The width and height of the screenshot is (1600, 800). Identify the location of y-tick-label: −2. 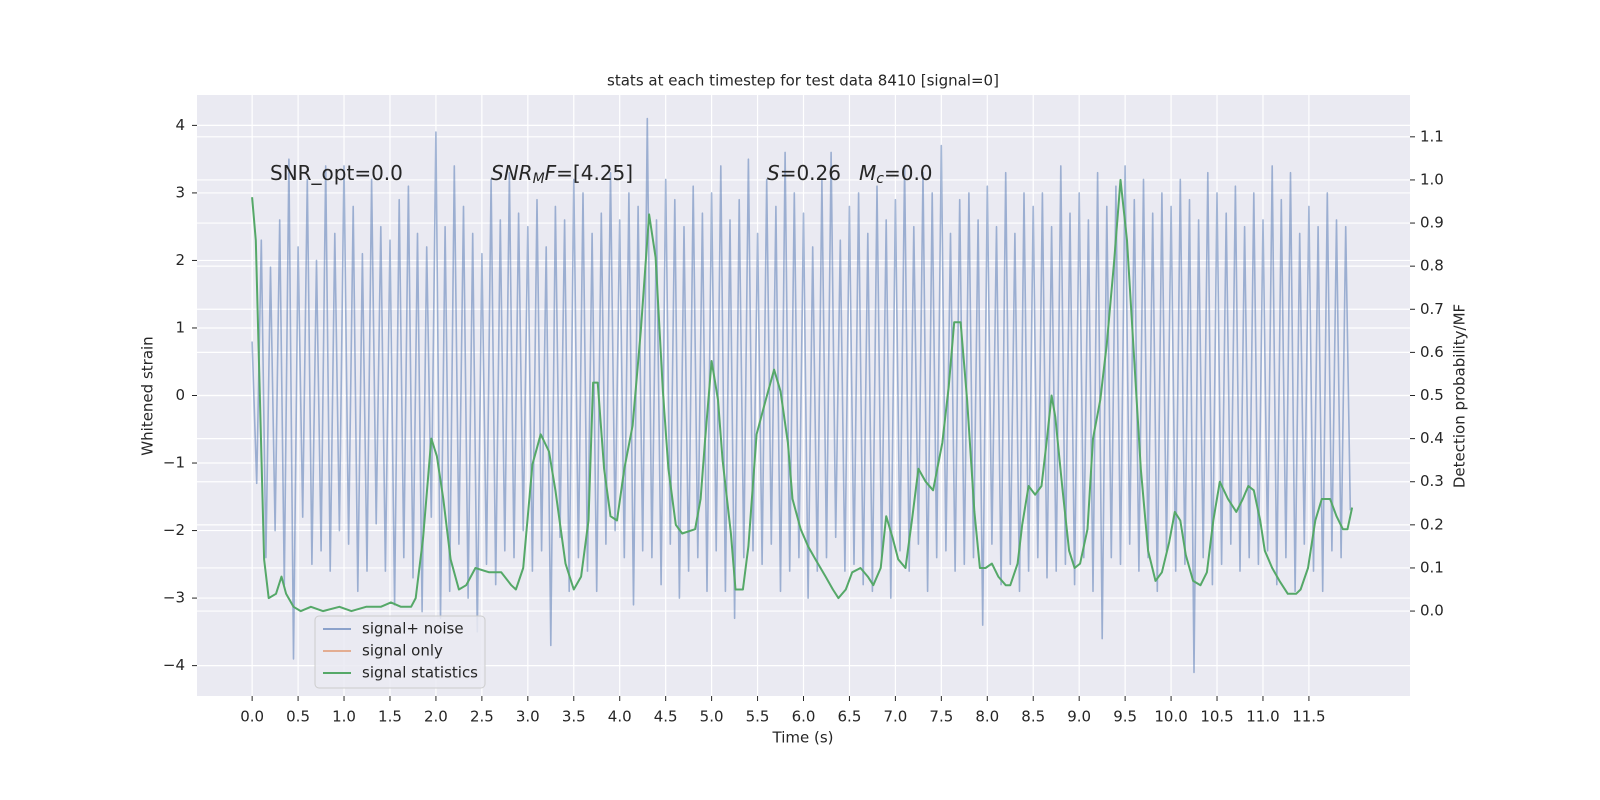
(174, 530).